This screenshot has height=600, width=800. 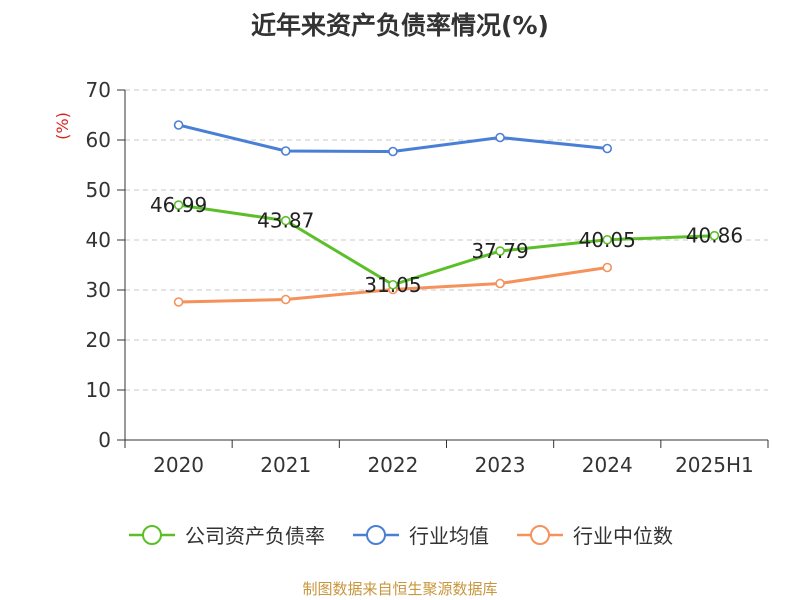 I want to click on y-tick-label: 70, so click(x=98, y=90).